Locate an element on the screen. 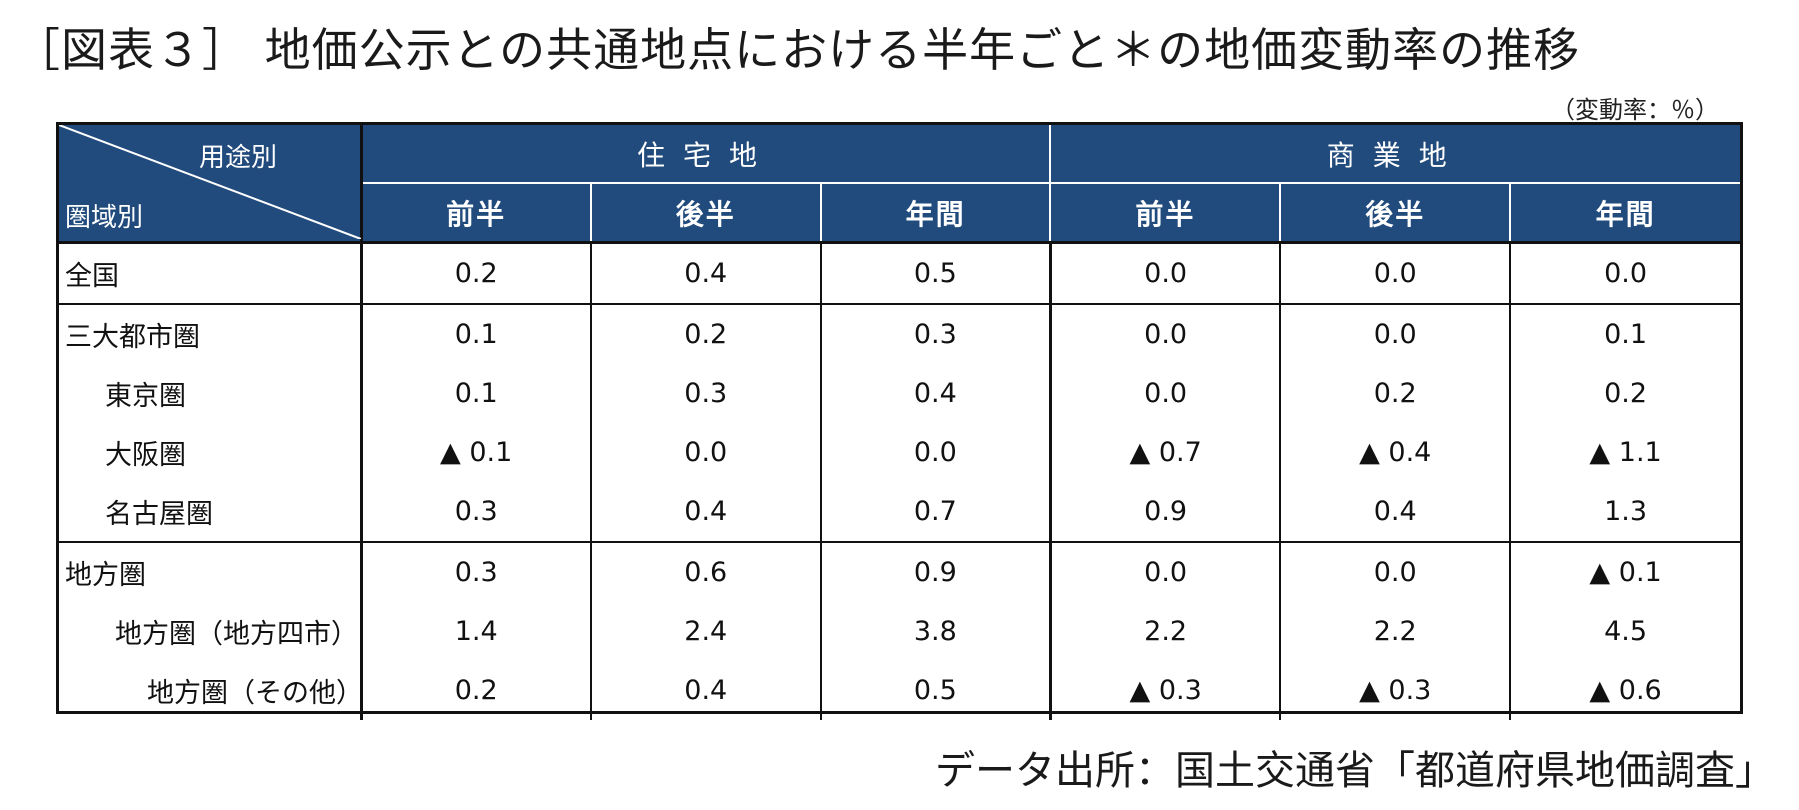  source-note: データ出所：国土交通省「都道府県地価調査」 is located at coordinates (1355, 771).